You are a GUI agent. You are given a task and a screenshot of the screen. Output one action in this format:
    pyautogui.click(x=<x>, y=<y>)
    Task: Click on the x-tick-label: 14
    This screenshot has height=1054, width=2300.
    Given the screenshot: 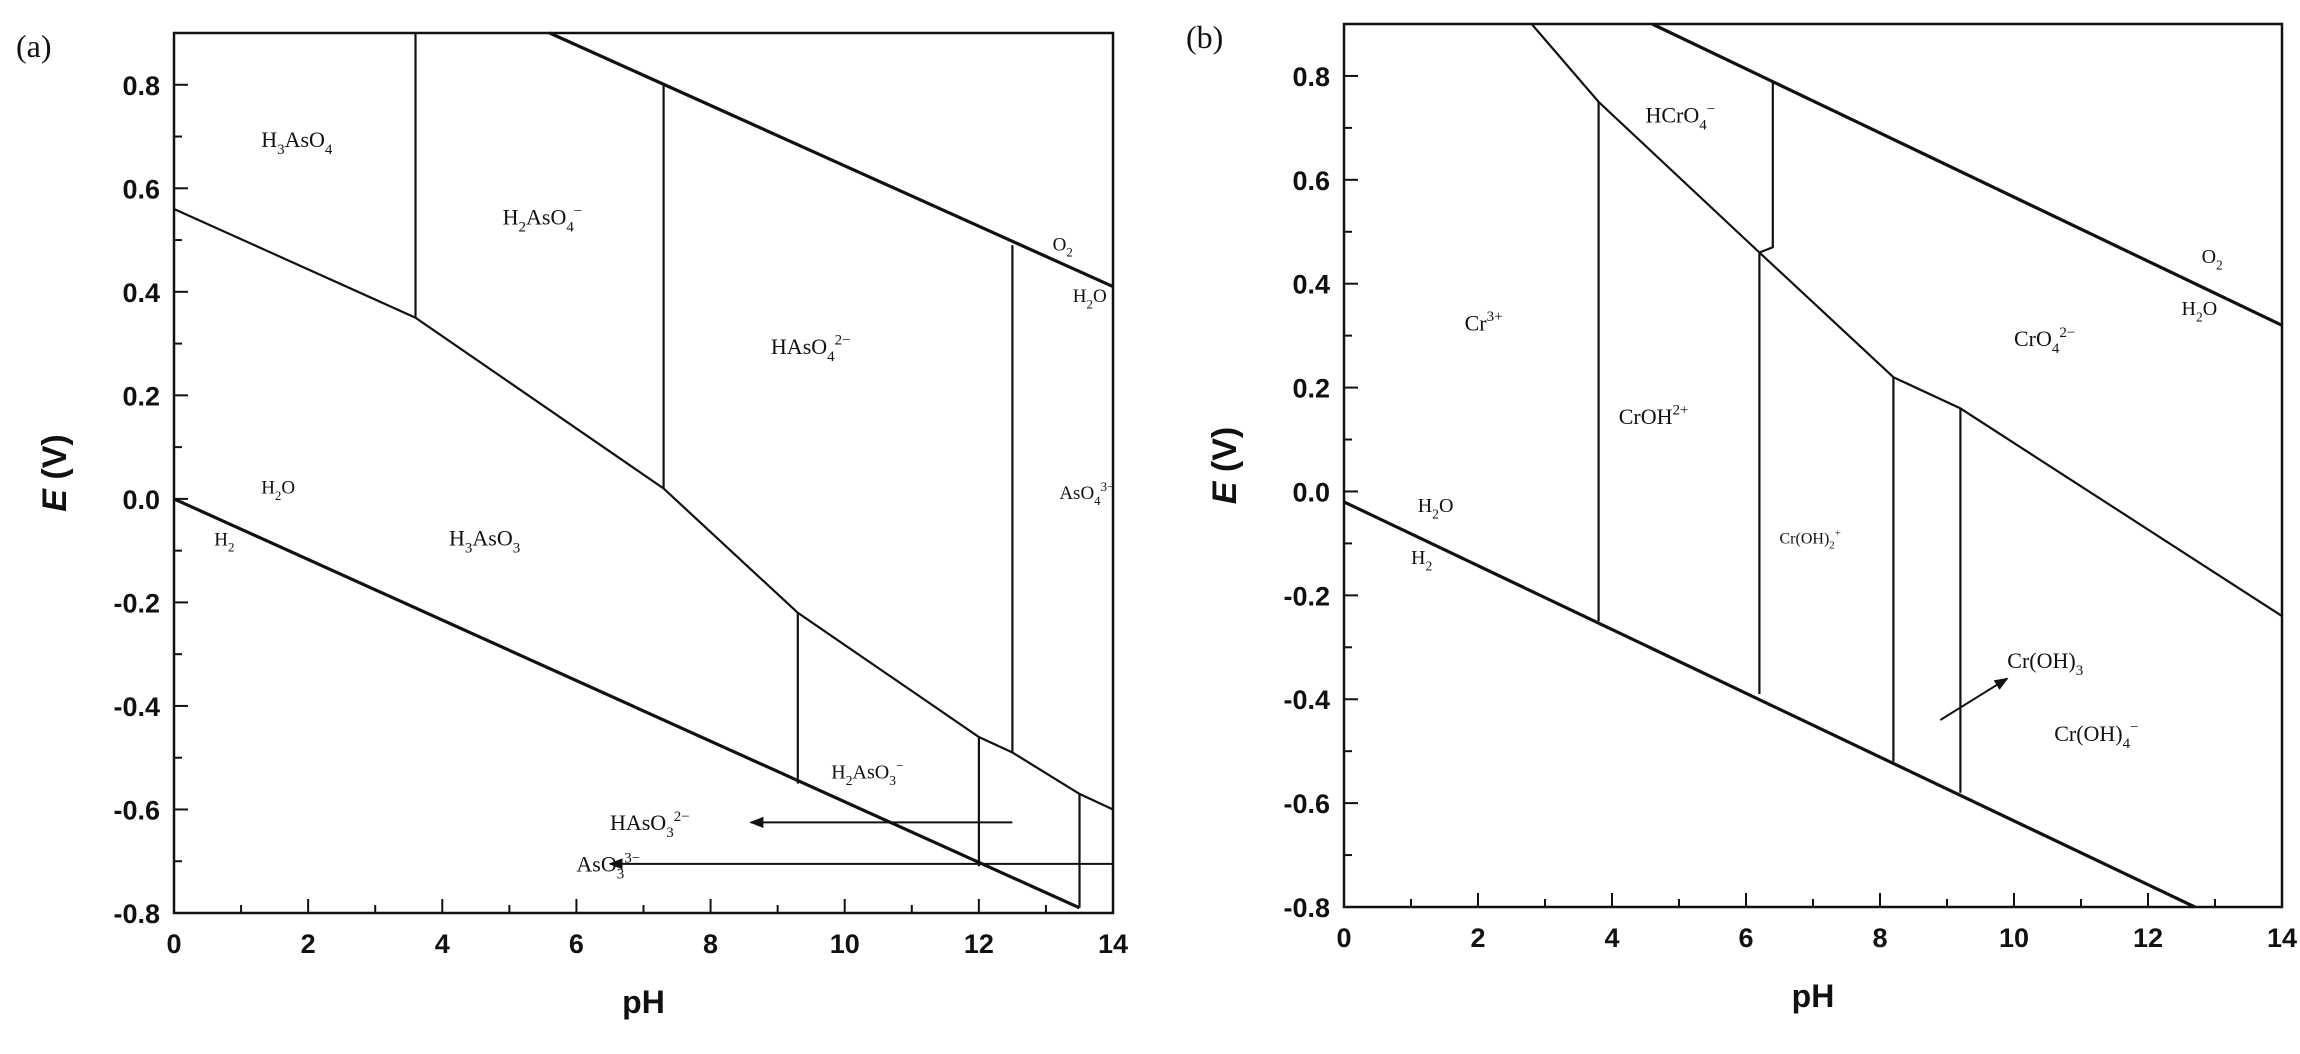 What is the action you would take?
    pyautogui.click(x=1113, y=944)
    